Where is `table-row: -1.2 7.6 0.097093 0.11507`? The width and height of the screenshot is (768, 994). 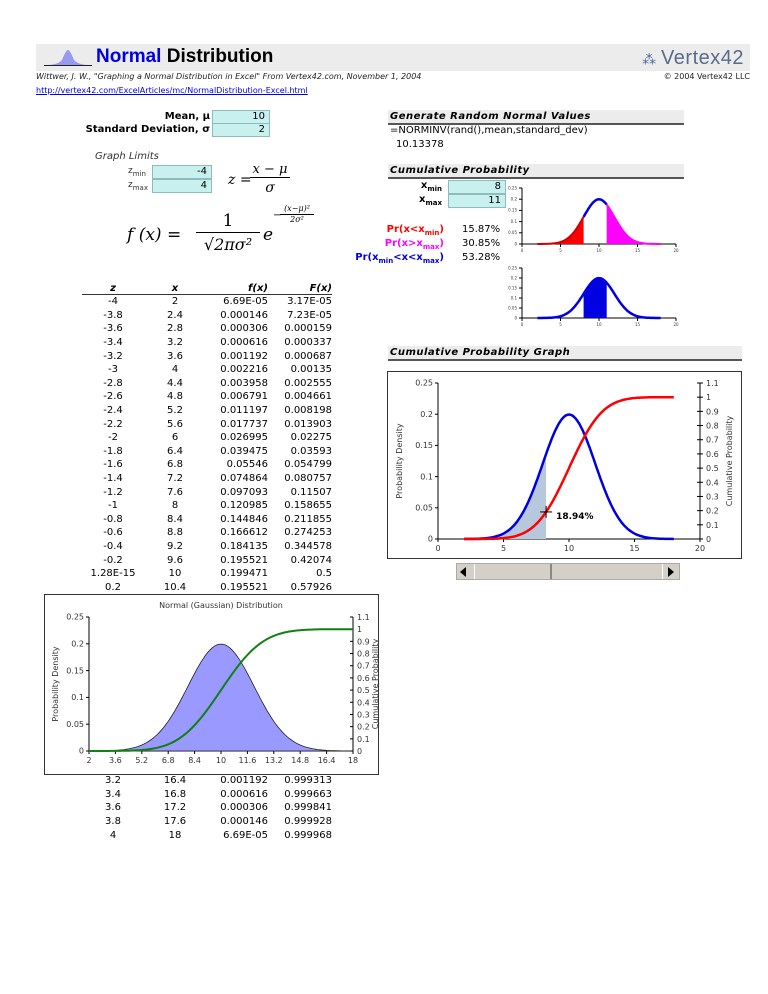 table-row: -1.2 7.6 0.097093 0.11507 is located at coordinates (207, 492).